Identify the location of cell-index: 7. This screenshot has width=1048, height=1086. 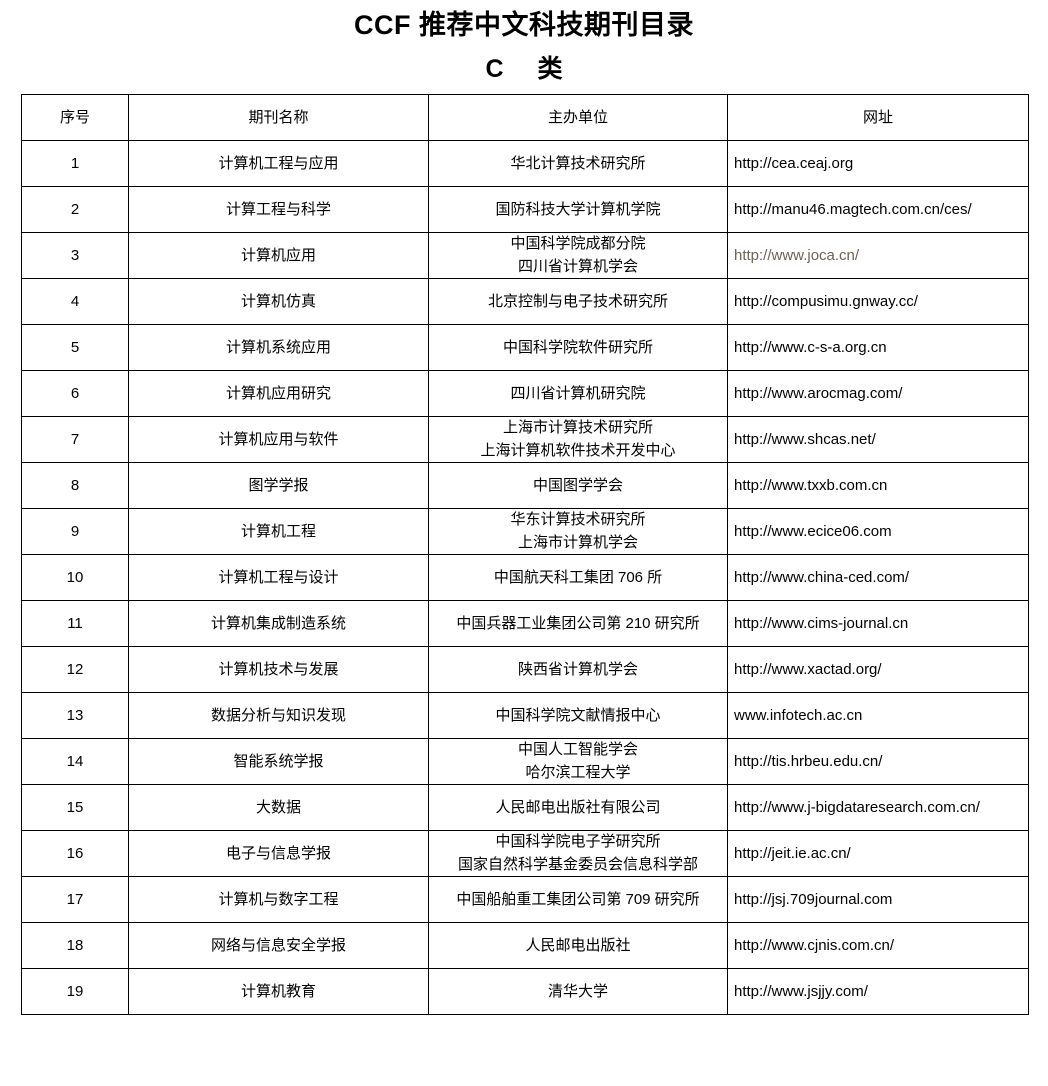
(75, 439).